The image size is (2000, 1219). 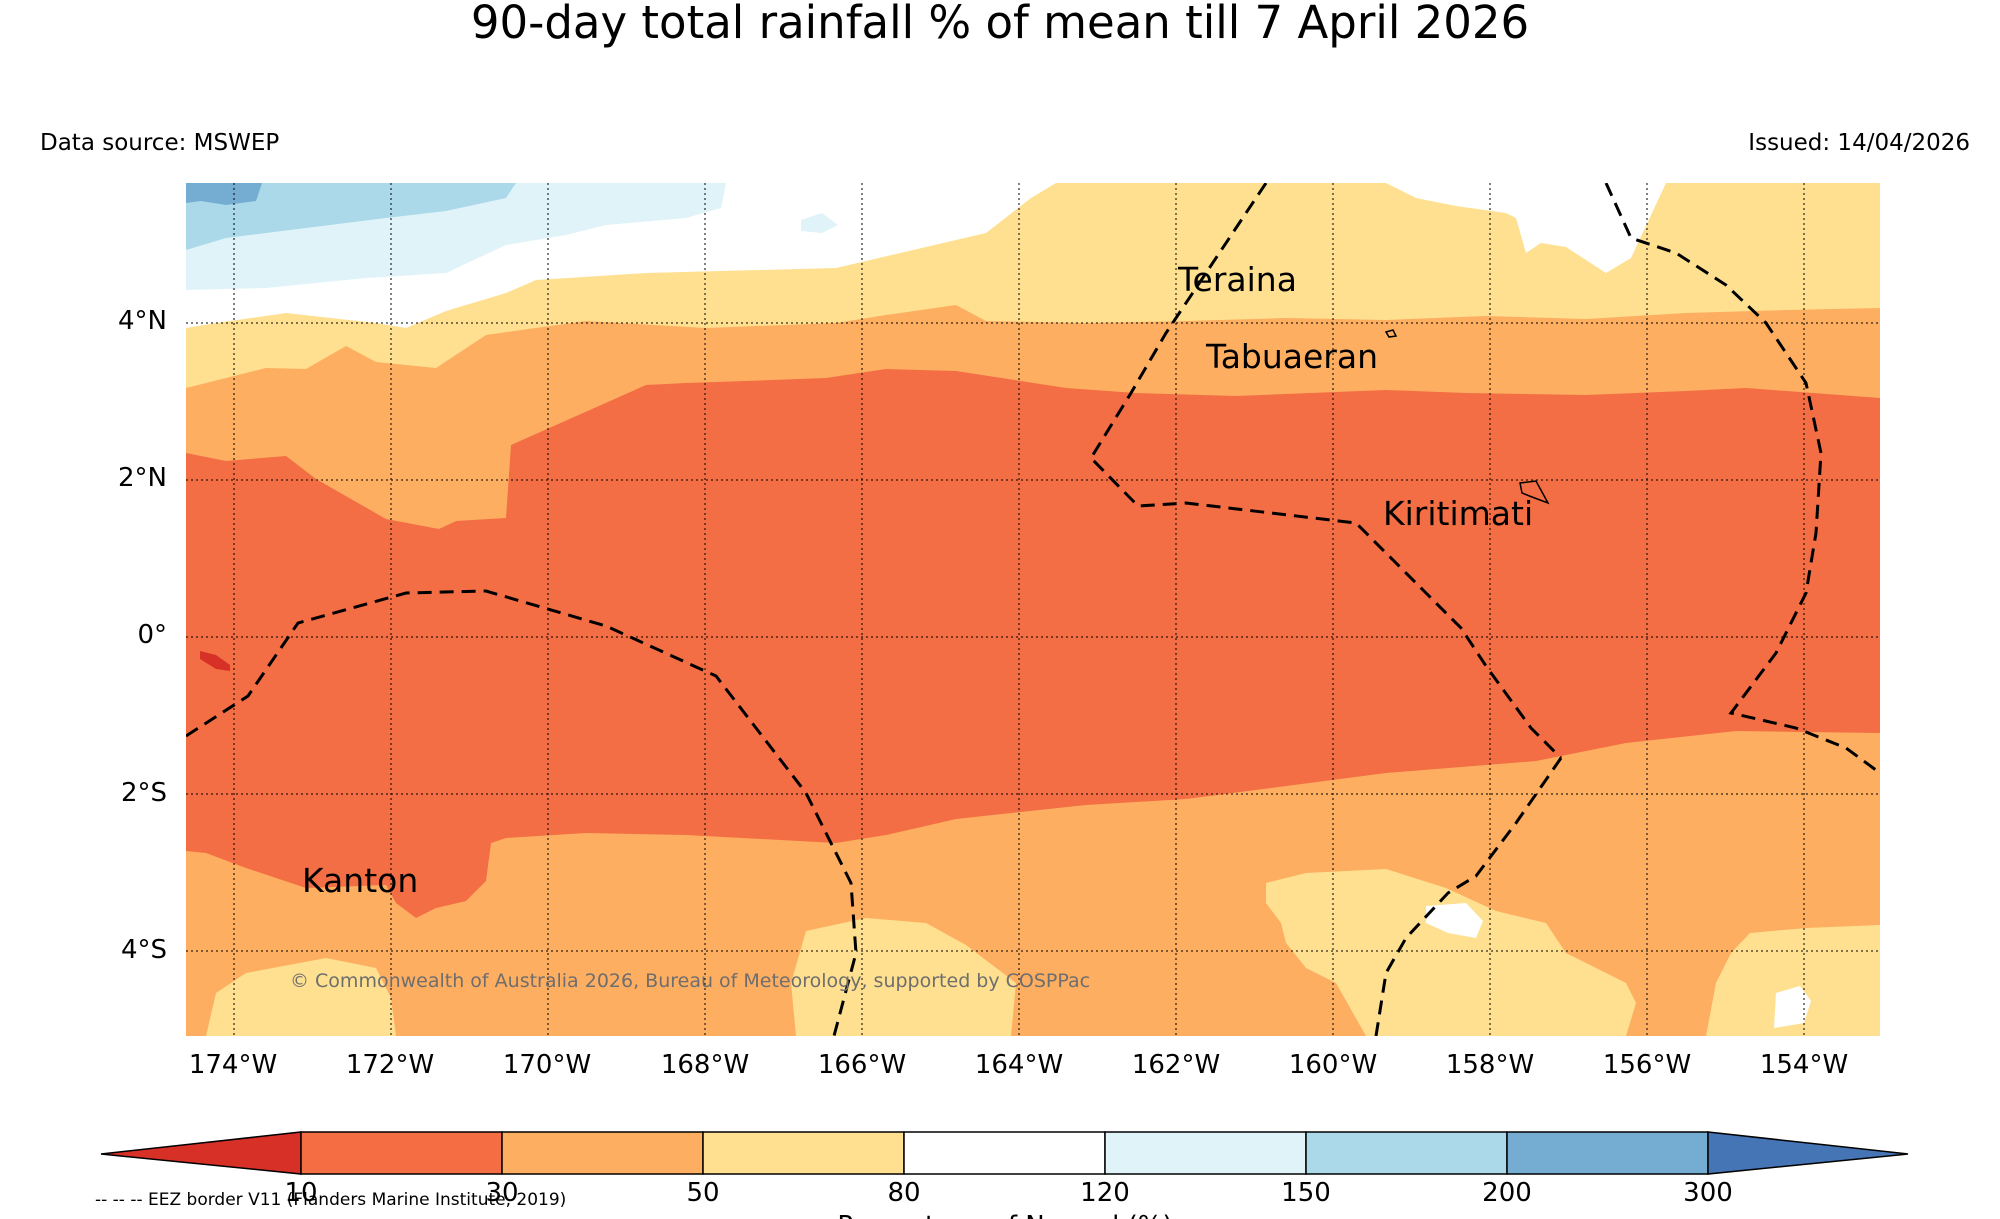 I want to click on eez-border-east, so click(x=1742, y=479).